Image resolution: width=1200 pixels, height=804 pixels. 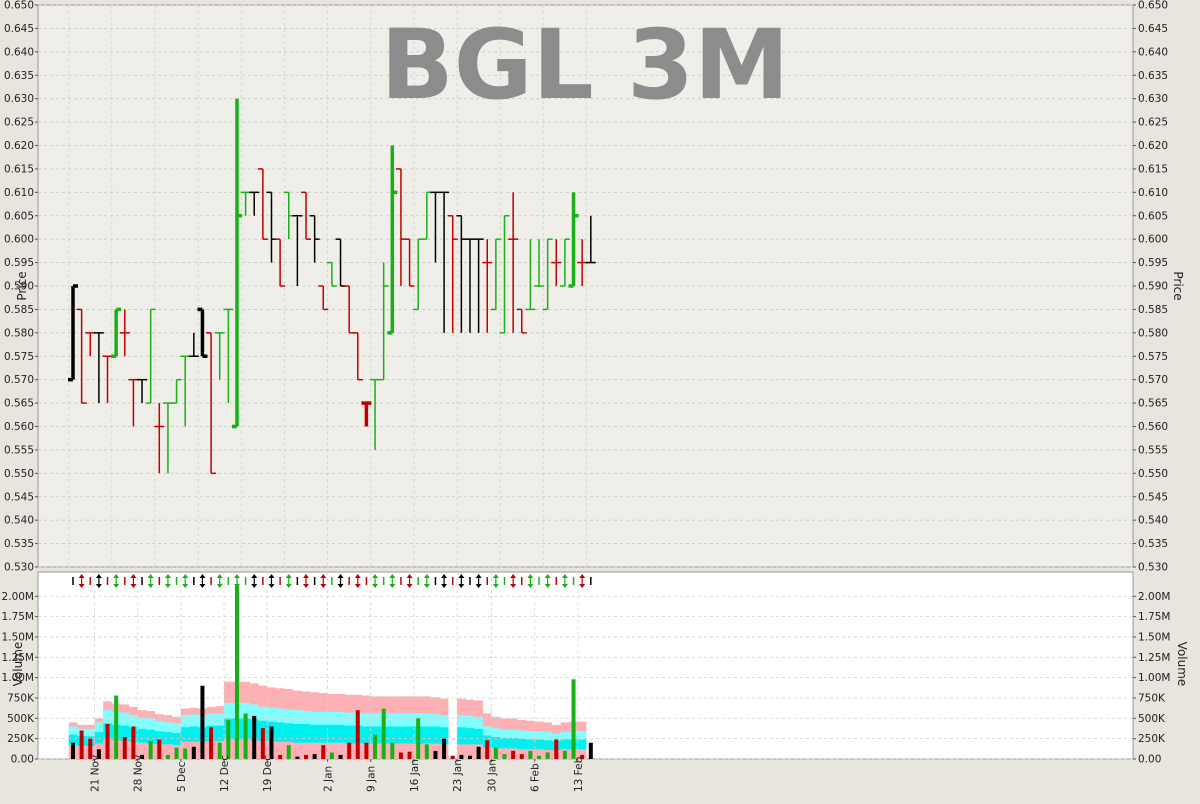 What do you see at coordinates (19, 474) in the screenshot?
I see `price-tick-label: 0.550` at bounding box center [19, 474].